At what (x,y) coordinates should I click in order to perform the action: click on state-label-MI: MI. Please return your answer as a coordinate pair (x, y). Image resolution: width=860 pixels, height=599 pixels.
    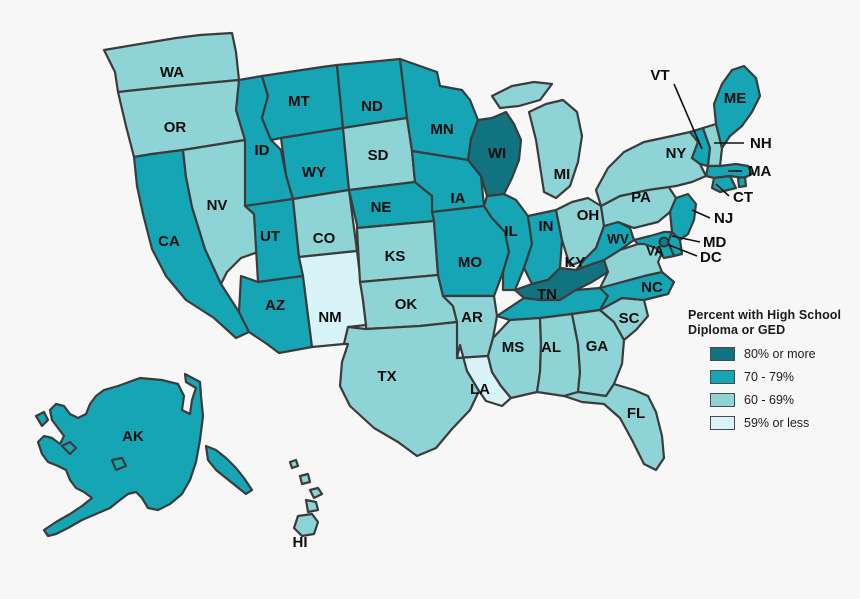
    Looking at the image, I should click on (562, 174).